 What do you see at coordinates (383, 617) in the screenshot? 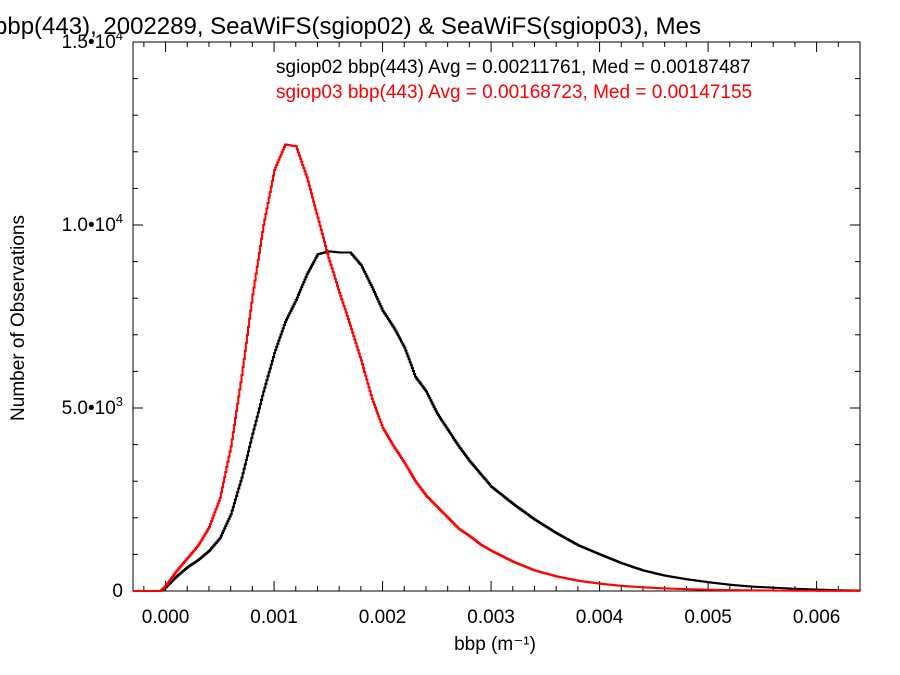
I see `x-tick-label: 0.002` at bounding box center [383, 617].